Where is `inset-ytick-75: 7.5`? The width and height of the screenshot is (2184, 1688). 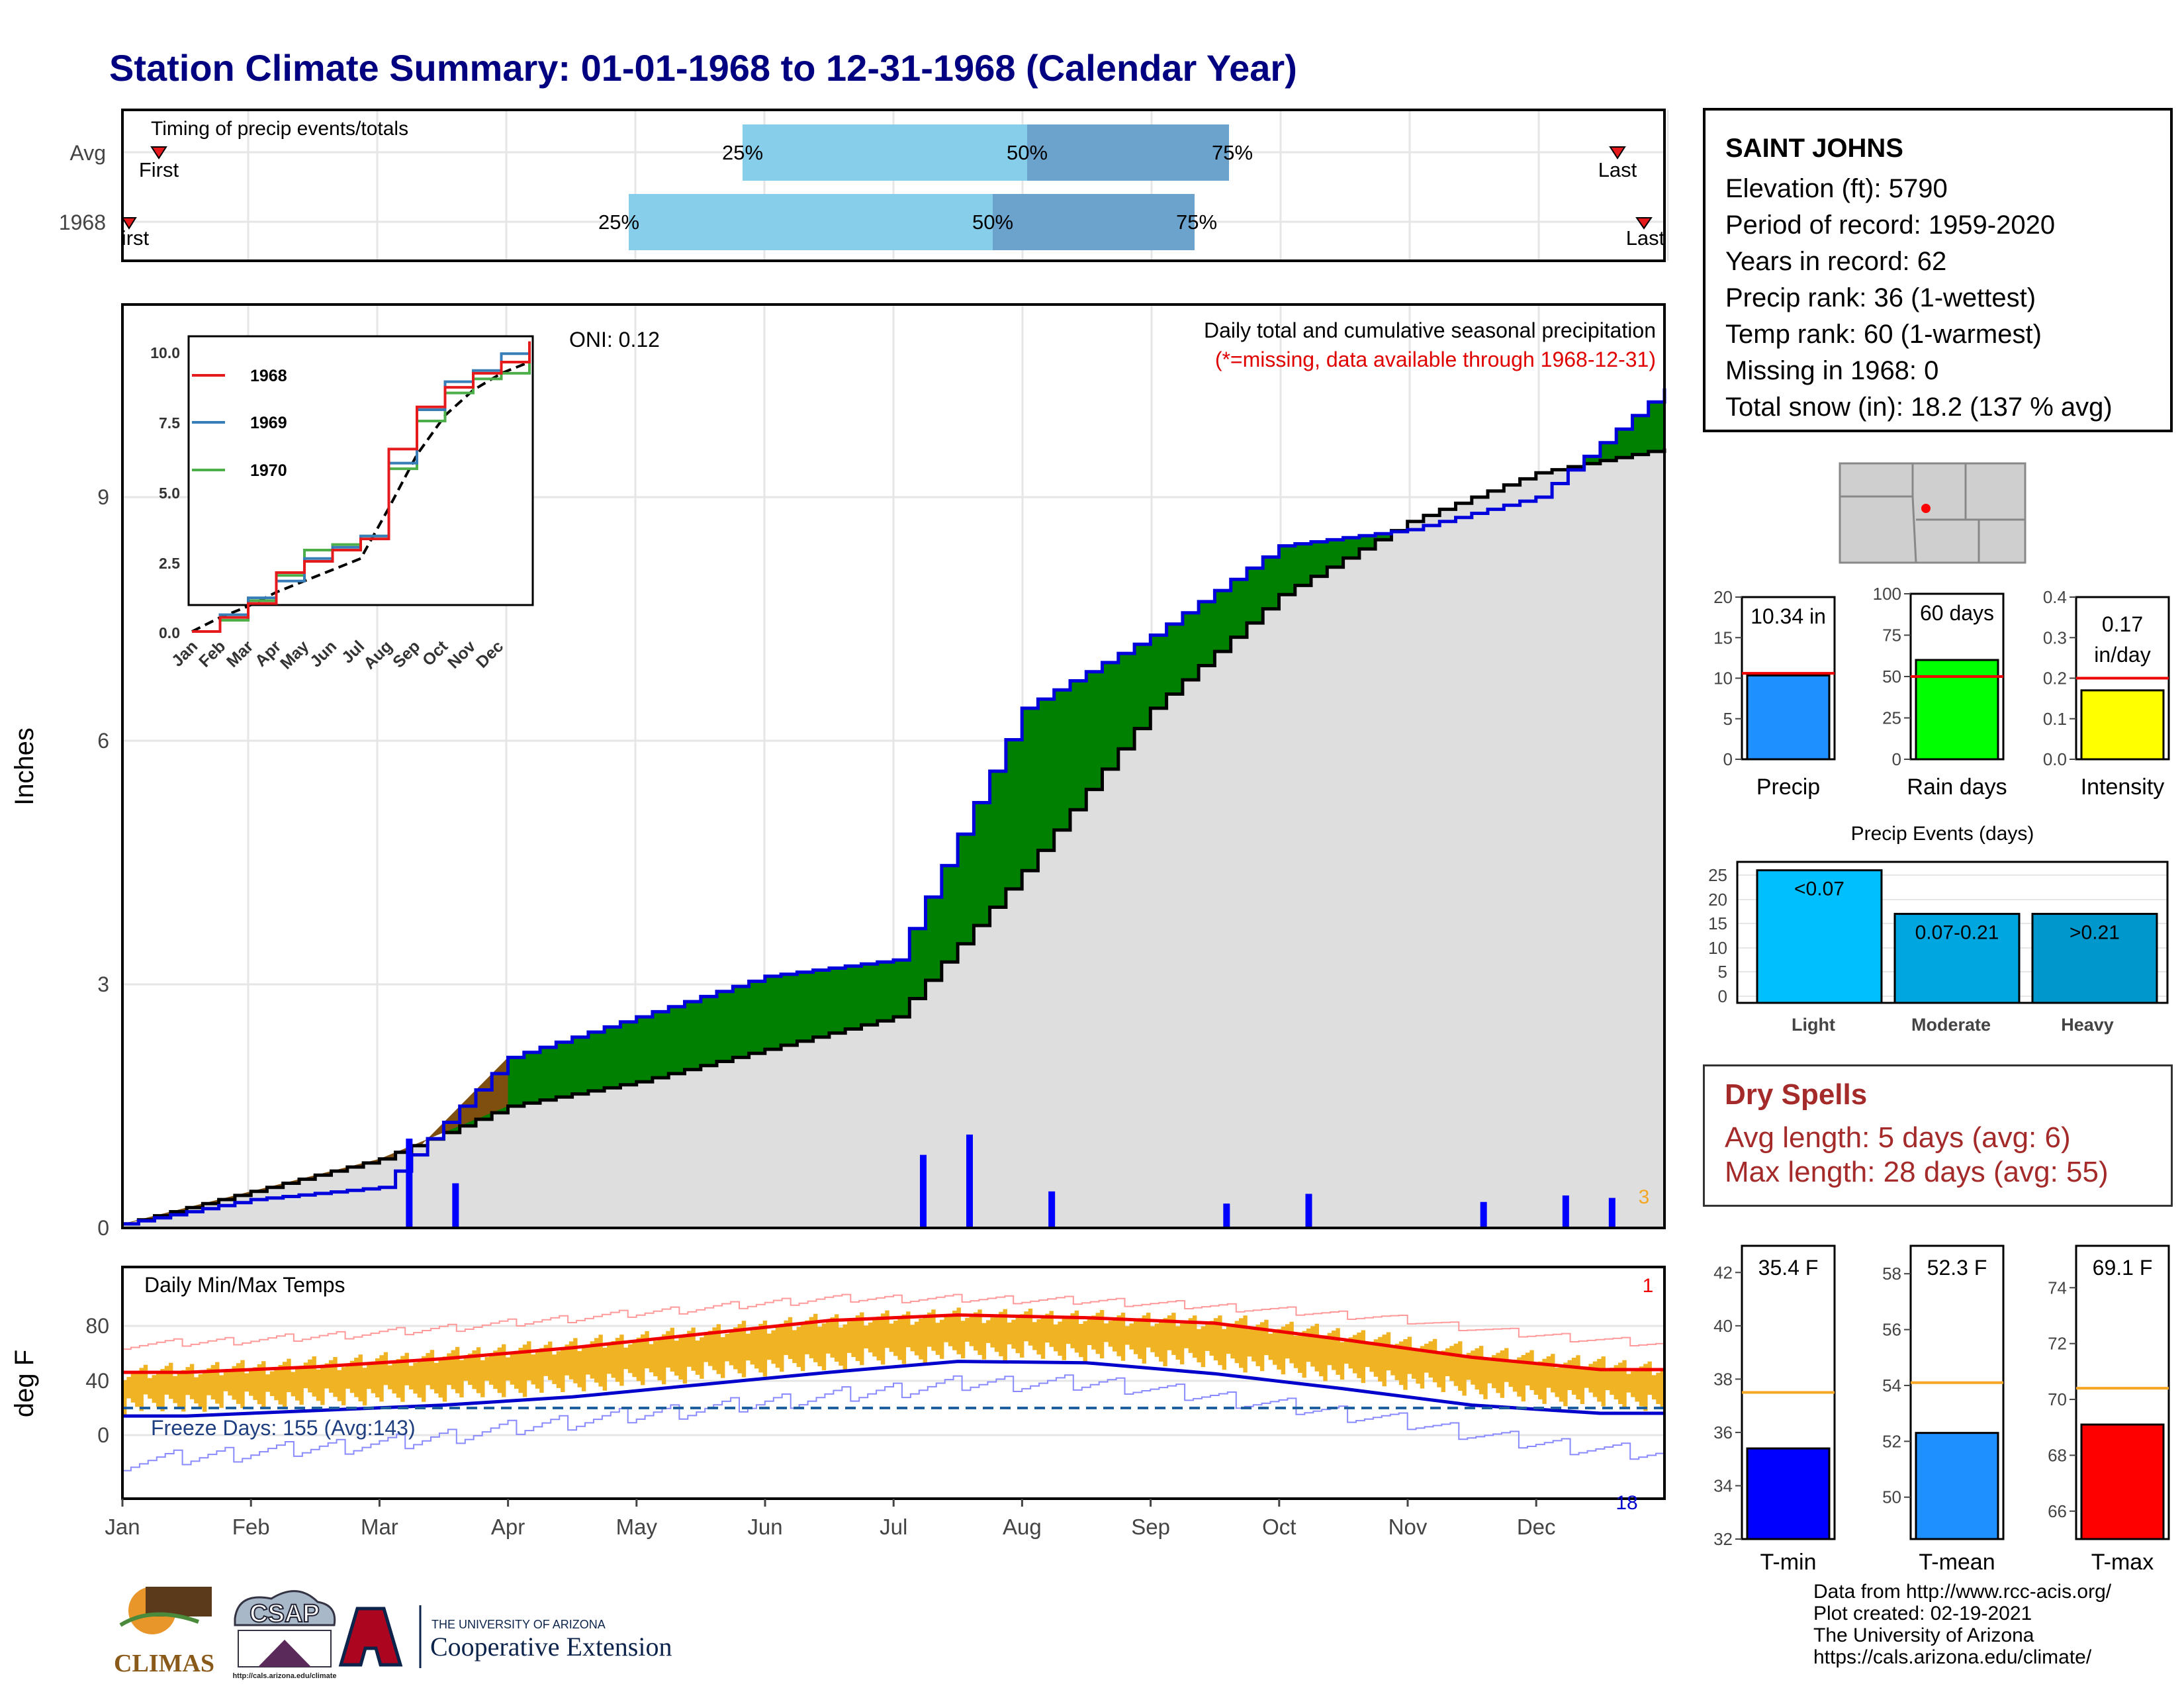
inset-ytick-75: 7.5 is located at coordinates (170, 423).